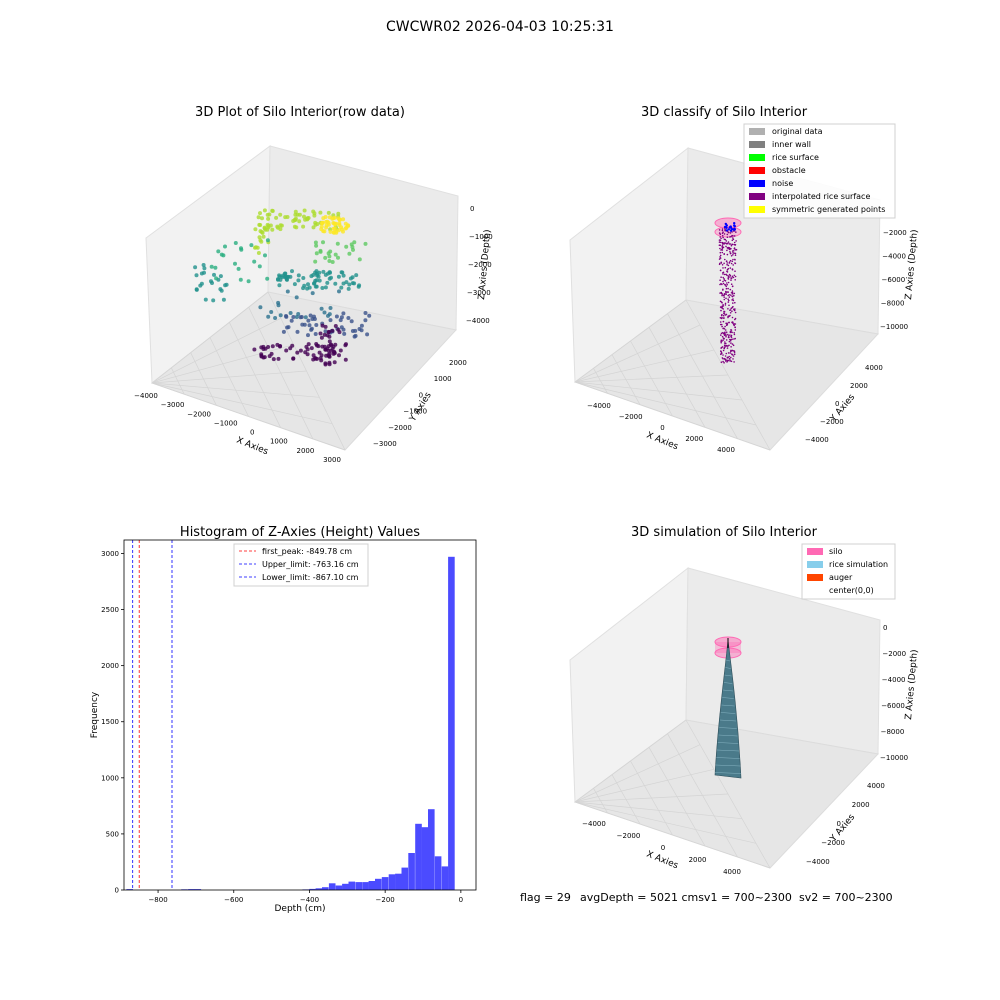  I want to click on raw-z-tick-label: −1000, so click(481, 237).